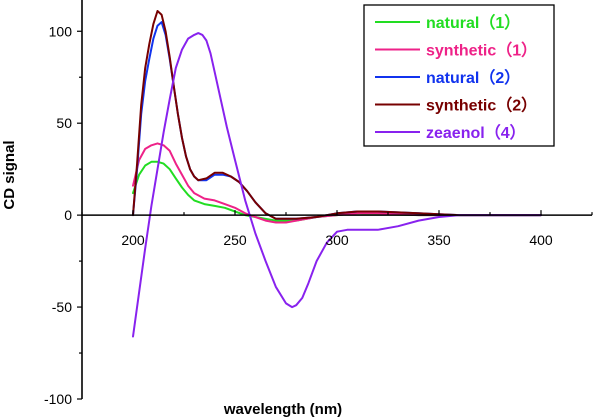 Image resolution: width=600 pixels, height=419 pixels. I want to click on x-tick-label: 200, so click(133, 240).